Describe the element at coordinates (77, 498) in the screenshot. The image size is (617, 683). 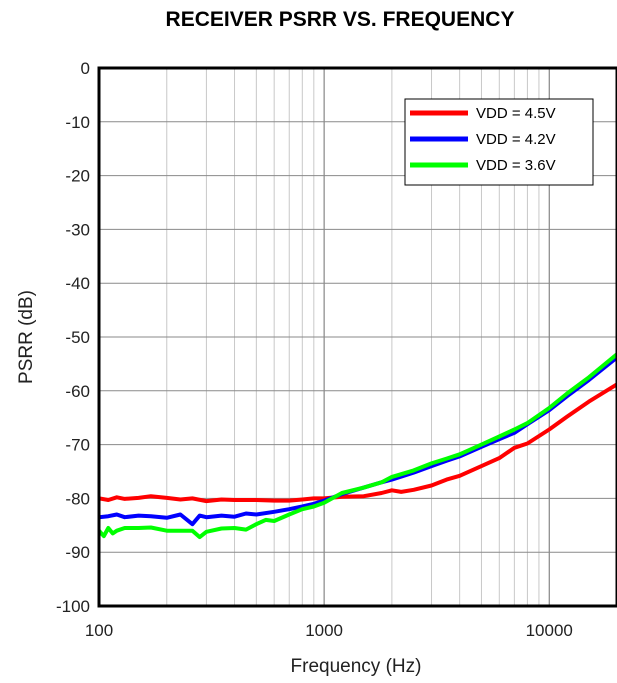
I see `y-tick-label: -80` at that location.